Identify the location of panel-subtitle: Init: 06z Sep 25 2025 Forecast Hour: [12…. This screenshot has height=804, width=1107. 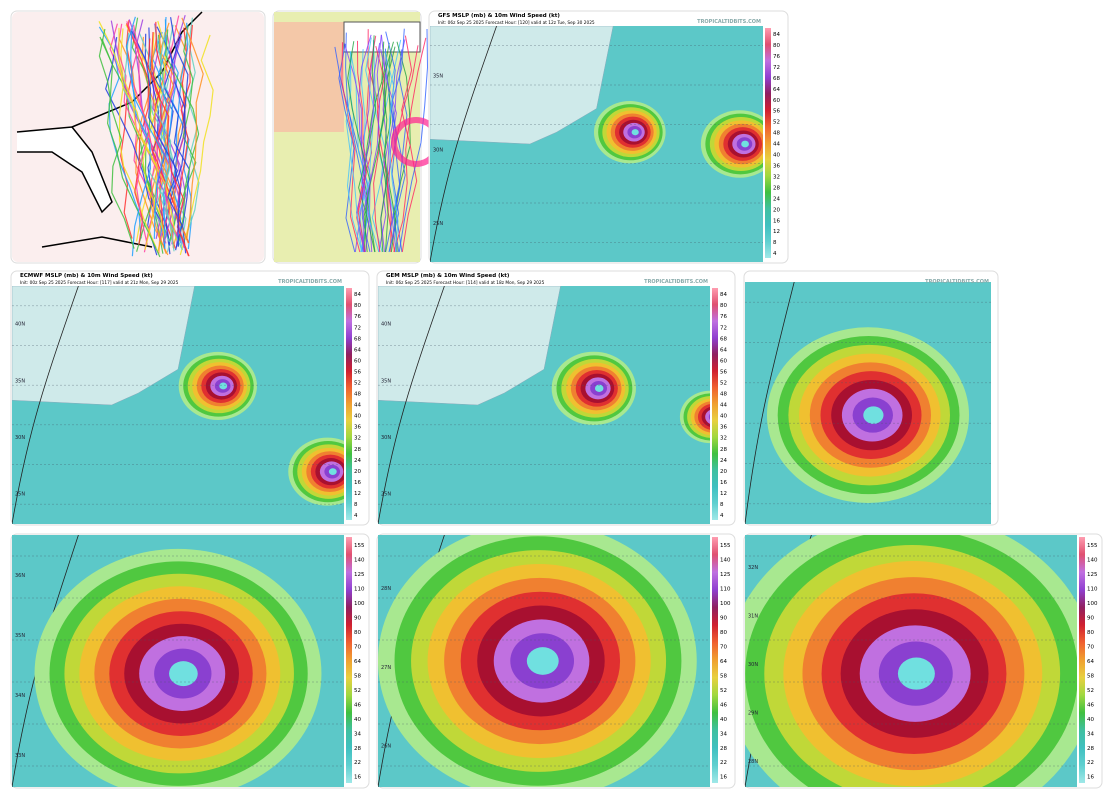
(516, 23).